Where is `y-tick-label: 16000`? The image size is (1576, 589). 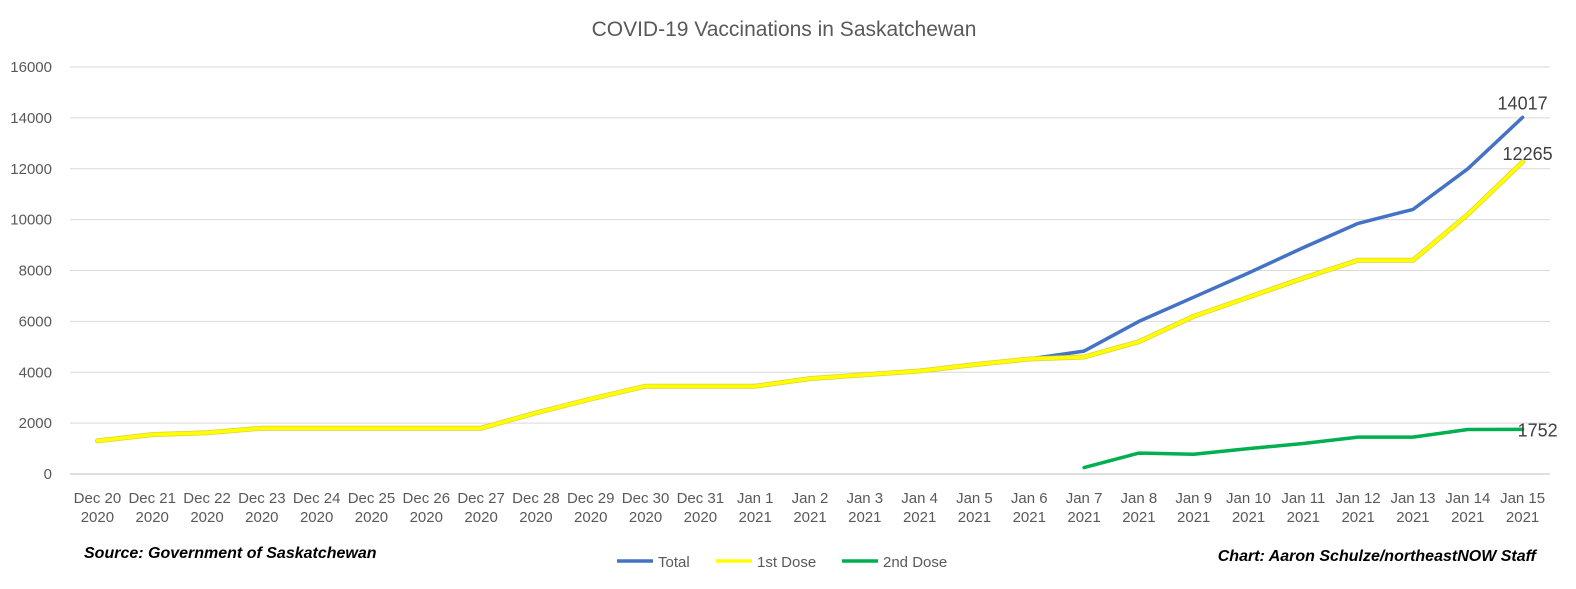 y-tick-label: 16000 is located at coordinates (31, 67).